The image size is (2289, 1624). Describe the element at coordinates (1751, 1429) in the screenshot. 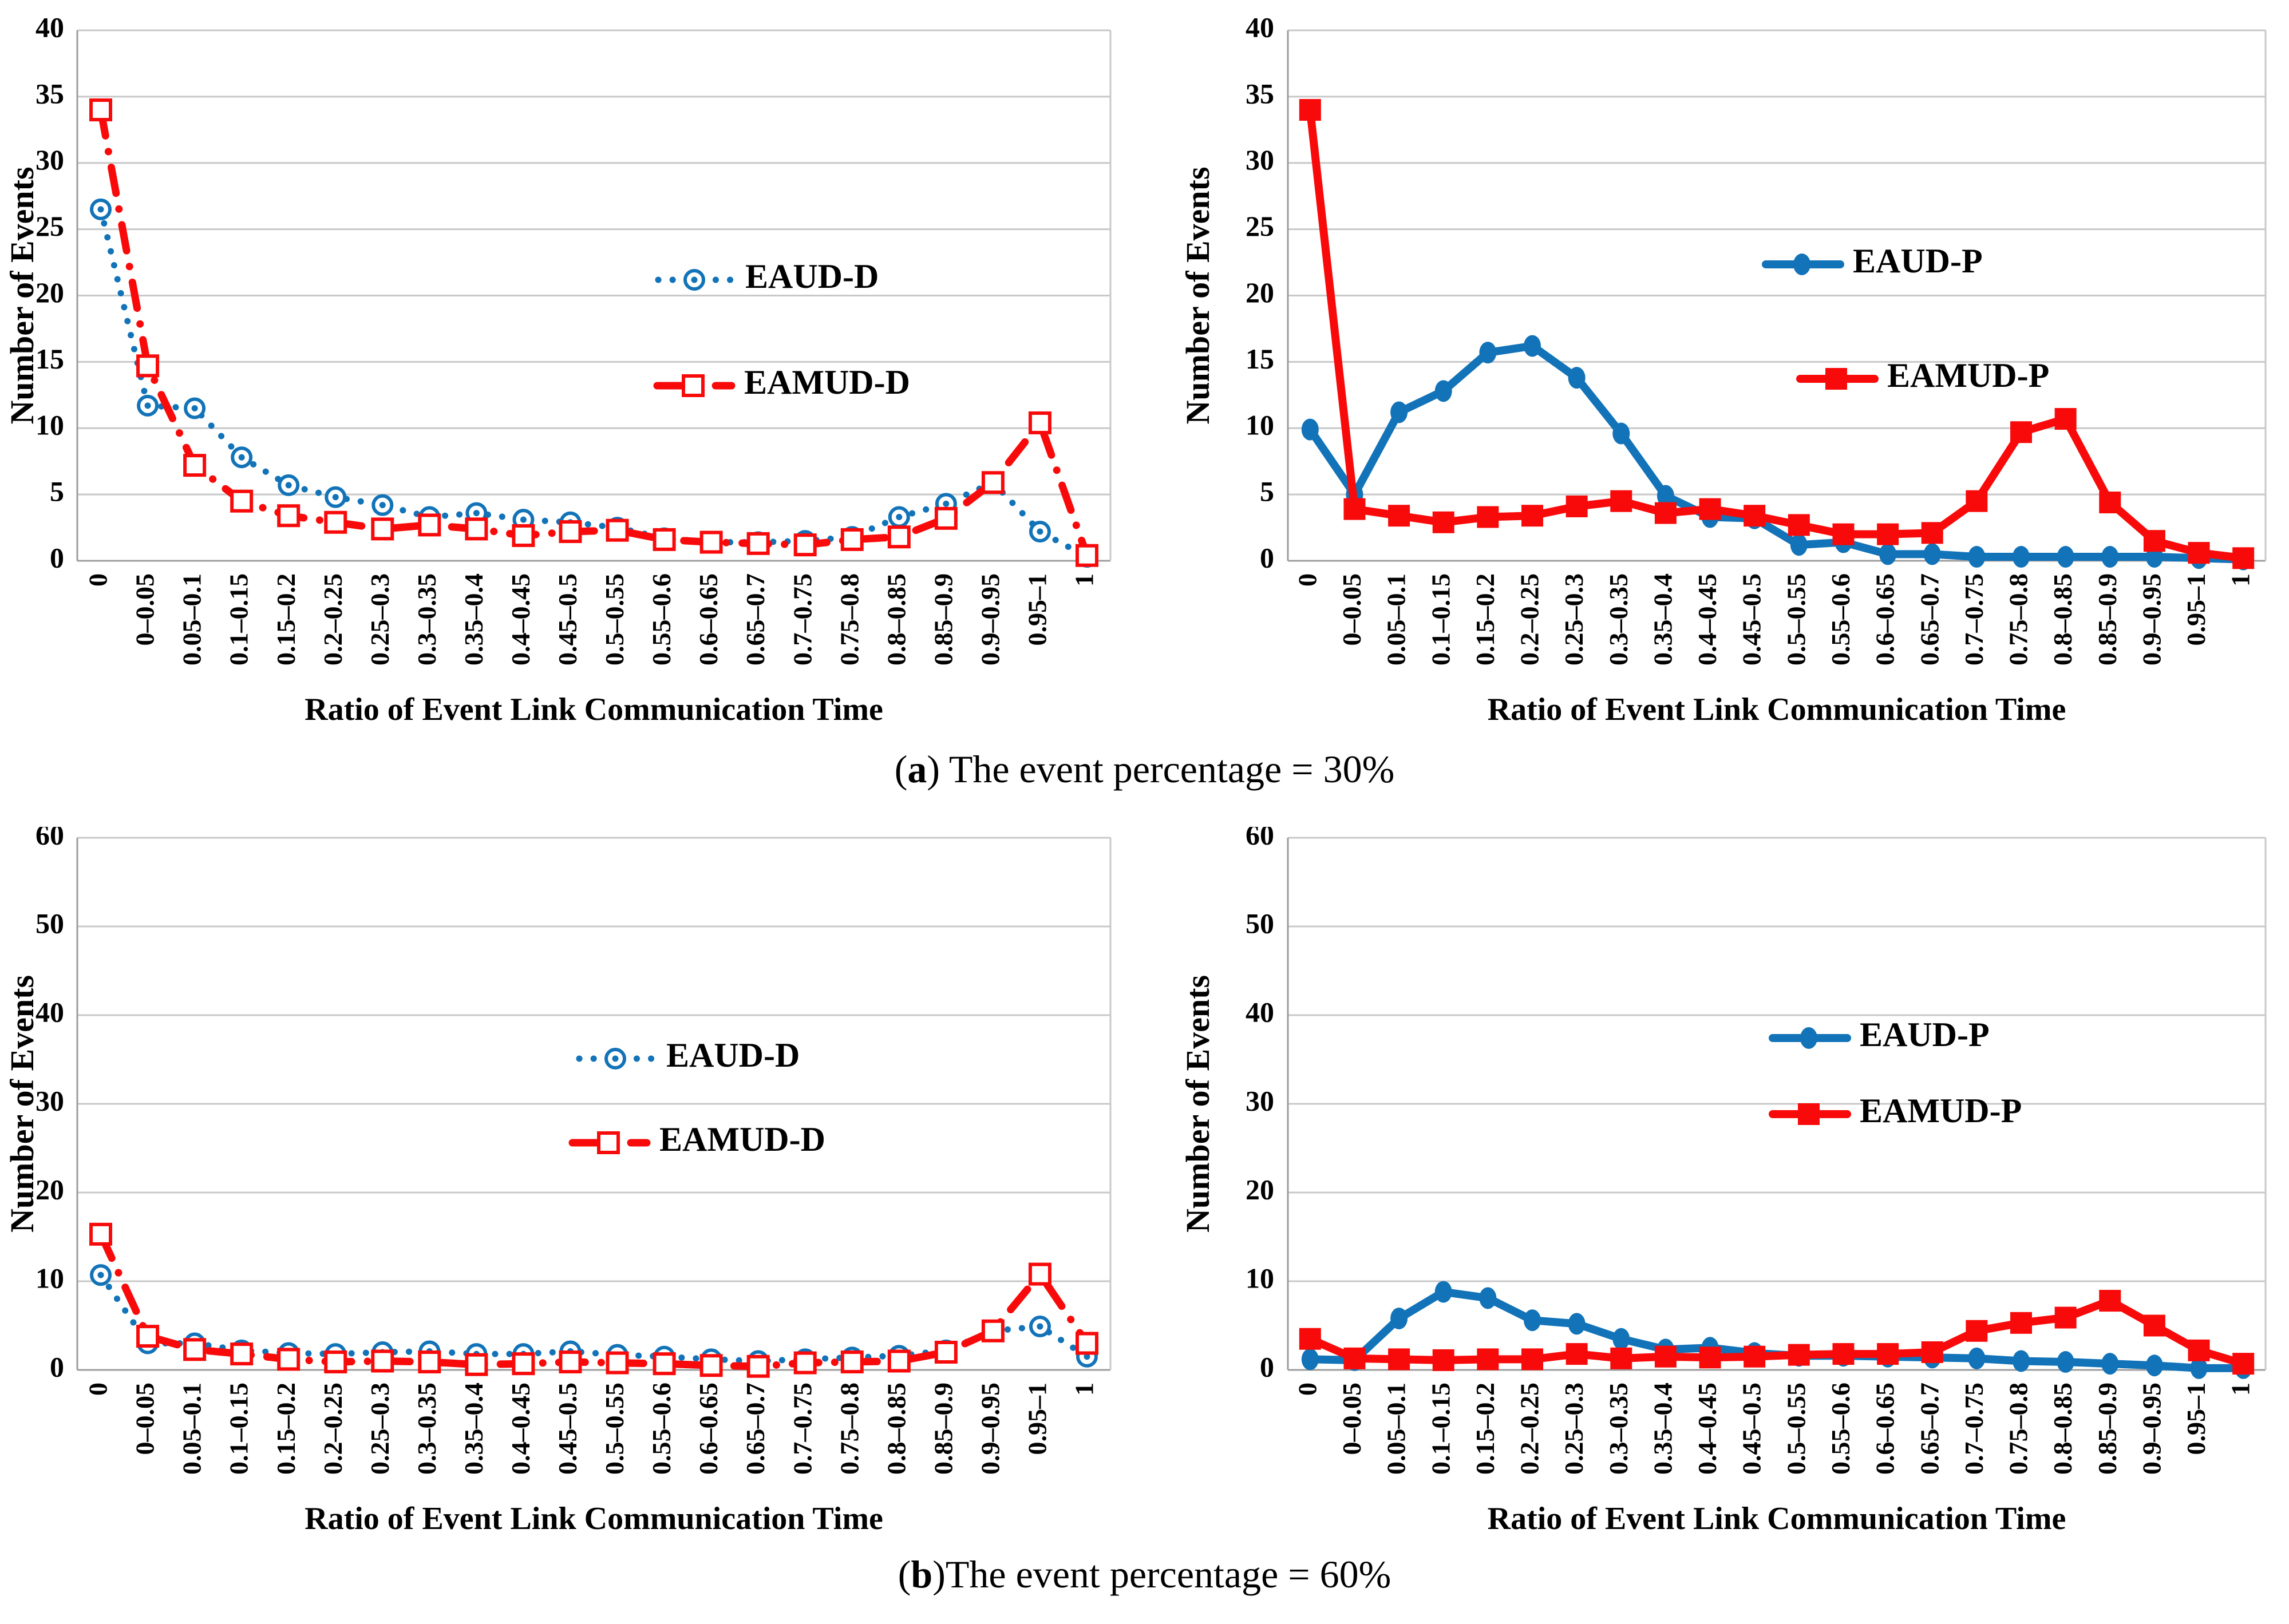

I see `x-tick-label: 0.45–0.5` at that location.